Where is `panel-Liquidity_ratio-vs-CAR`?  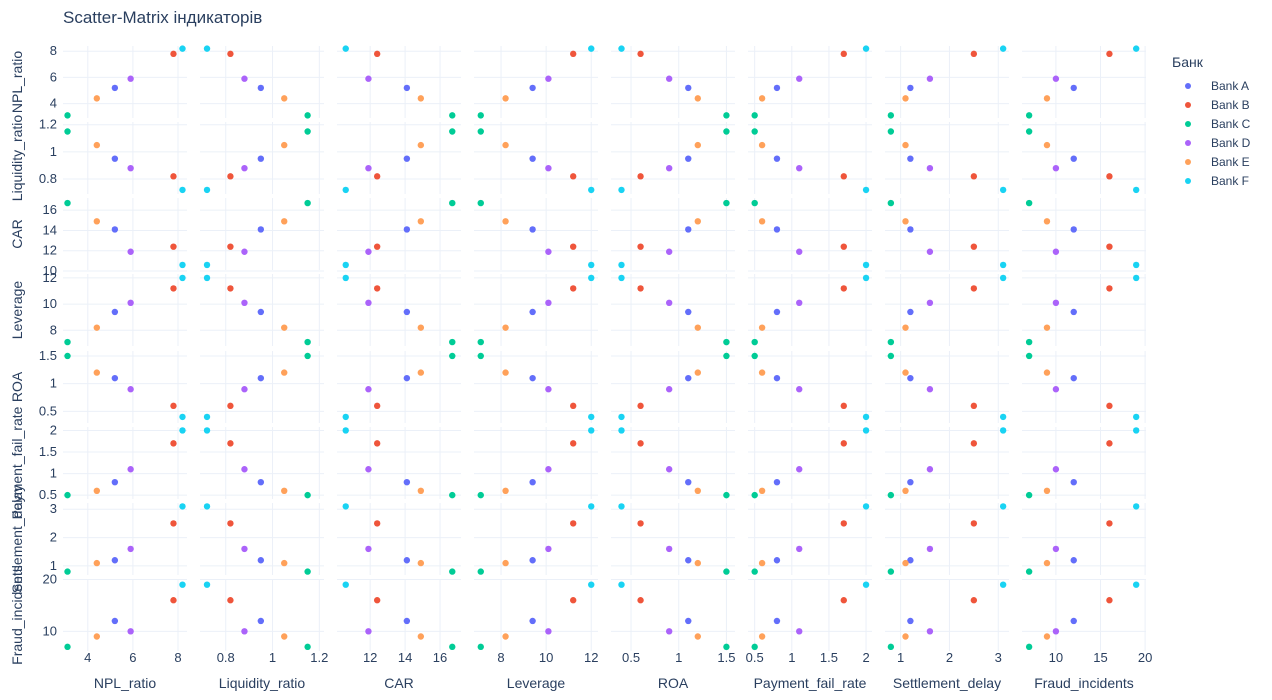
panel-Liquidity_ratio-vs-CAR is located at coordinates (399, 158).